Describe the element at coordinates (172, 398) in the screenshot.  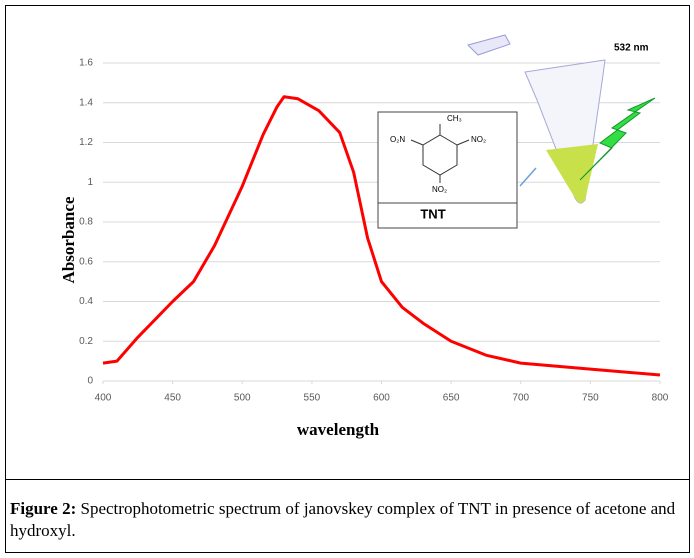
I see `x-tick-label: 450` at that location.